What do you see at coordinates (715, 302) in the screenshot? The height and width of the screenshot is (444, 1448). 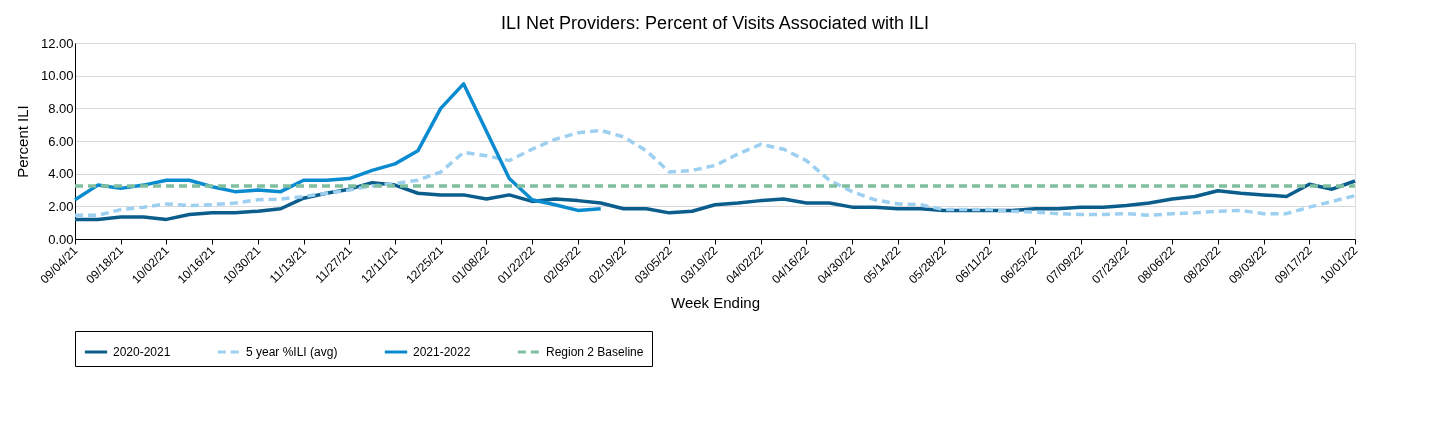 I see `x-axis-title: Week Ending` at bounding box center [715, 302].